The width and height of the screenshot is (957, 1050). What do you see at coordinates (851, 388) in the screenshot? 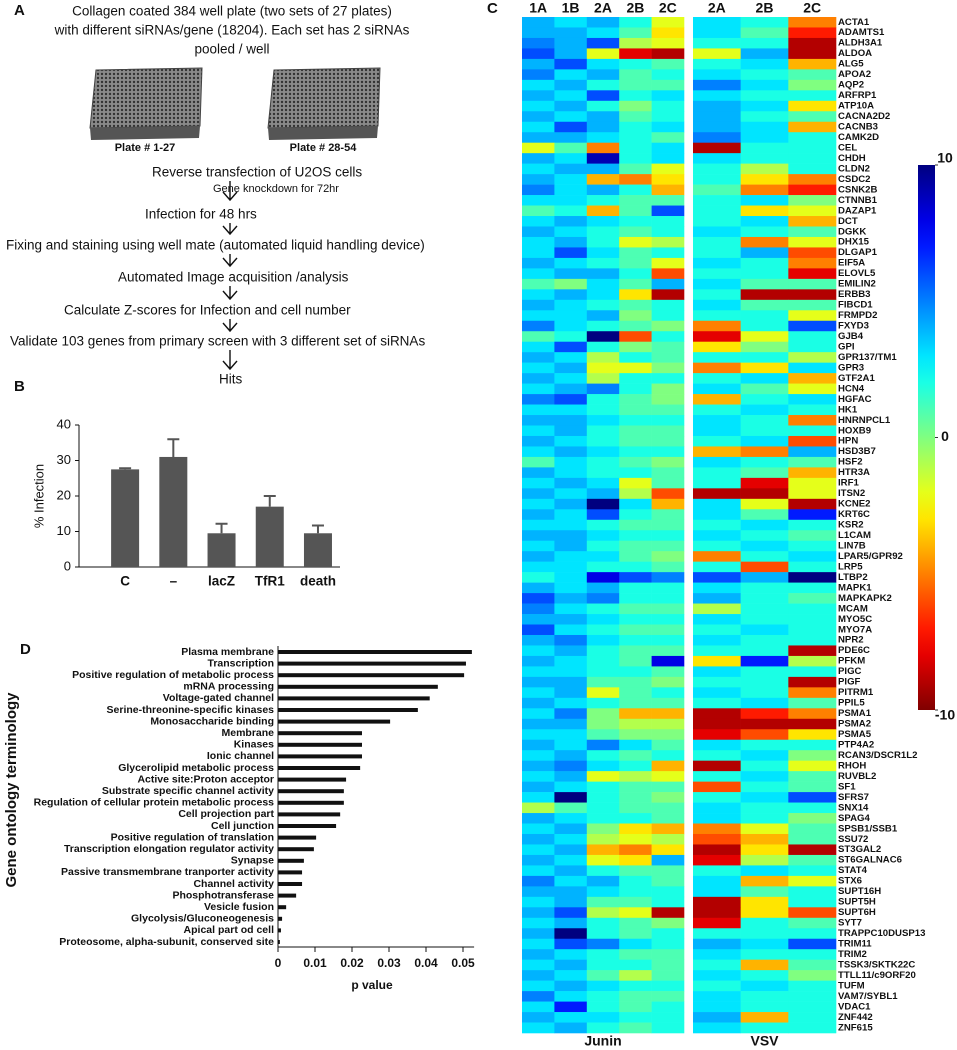
I see `row-label: HCN4` at bounding box center [851, 388].